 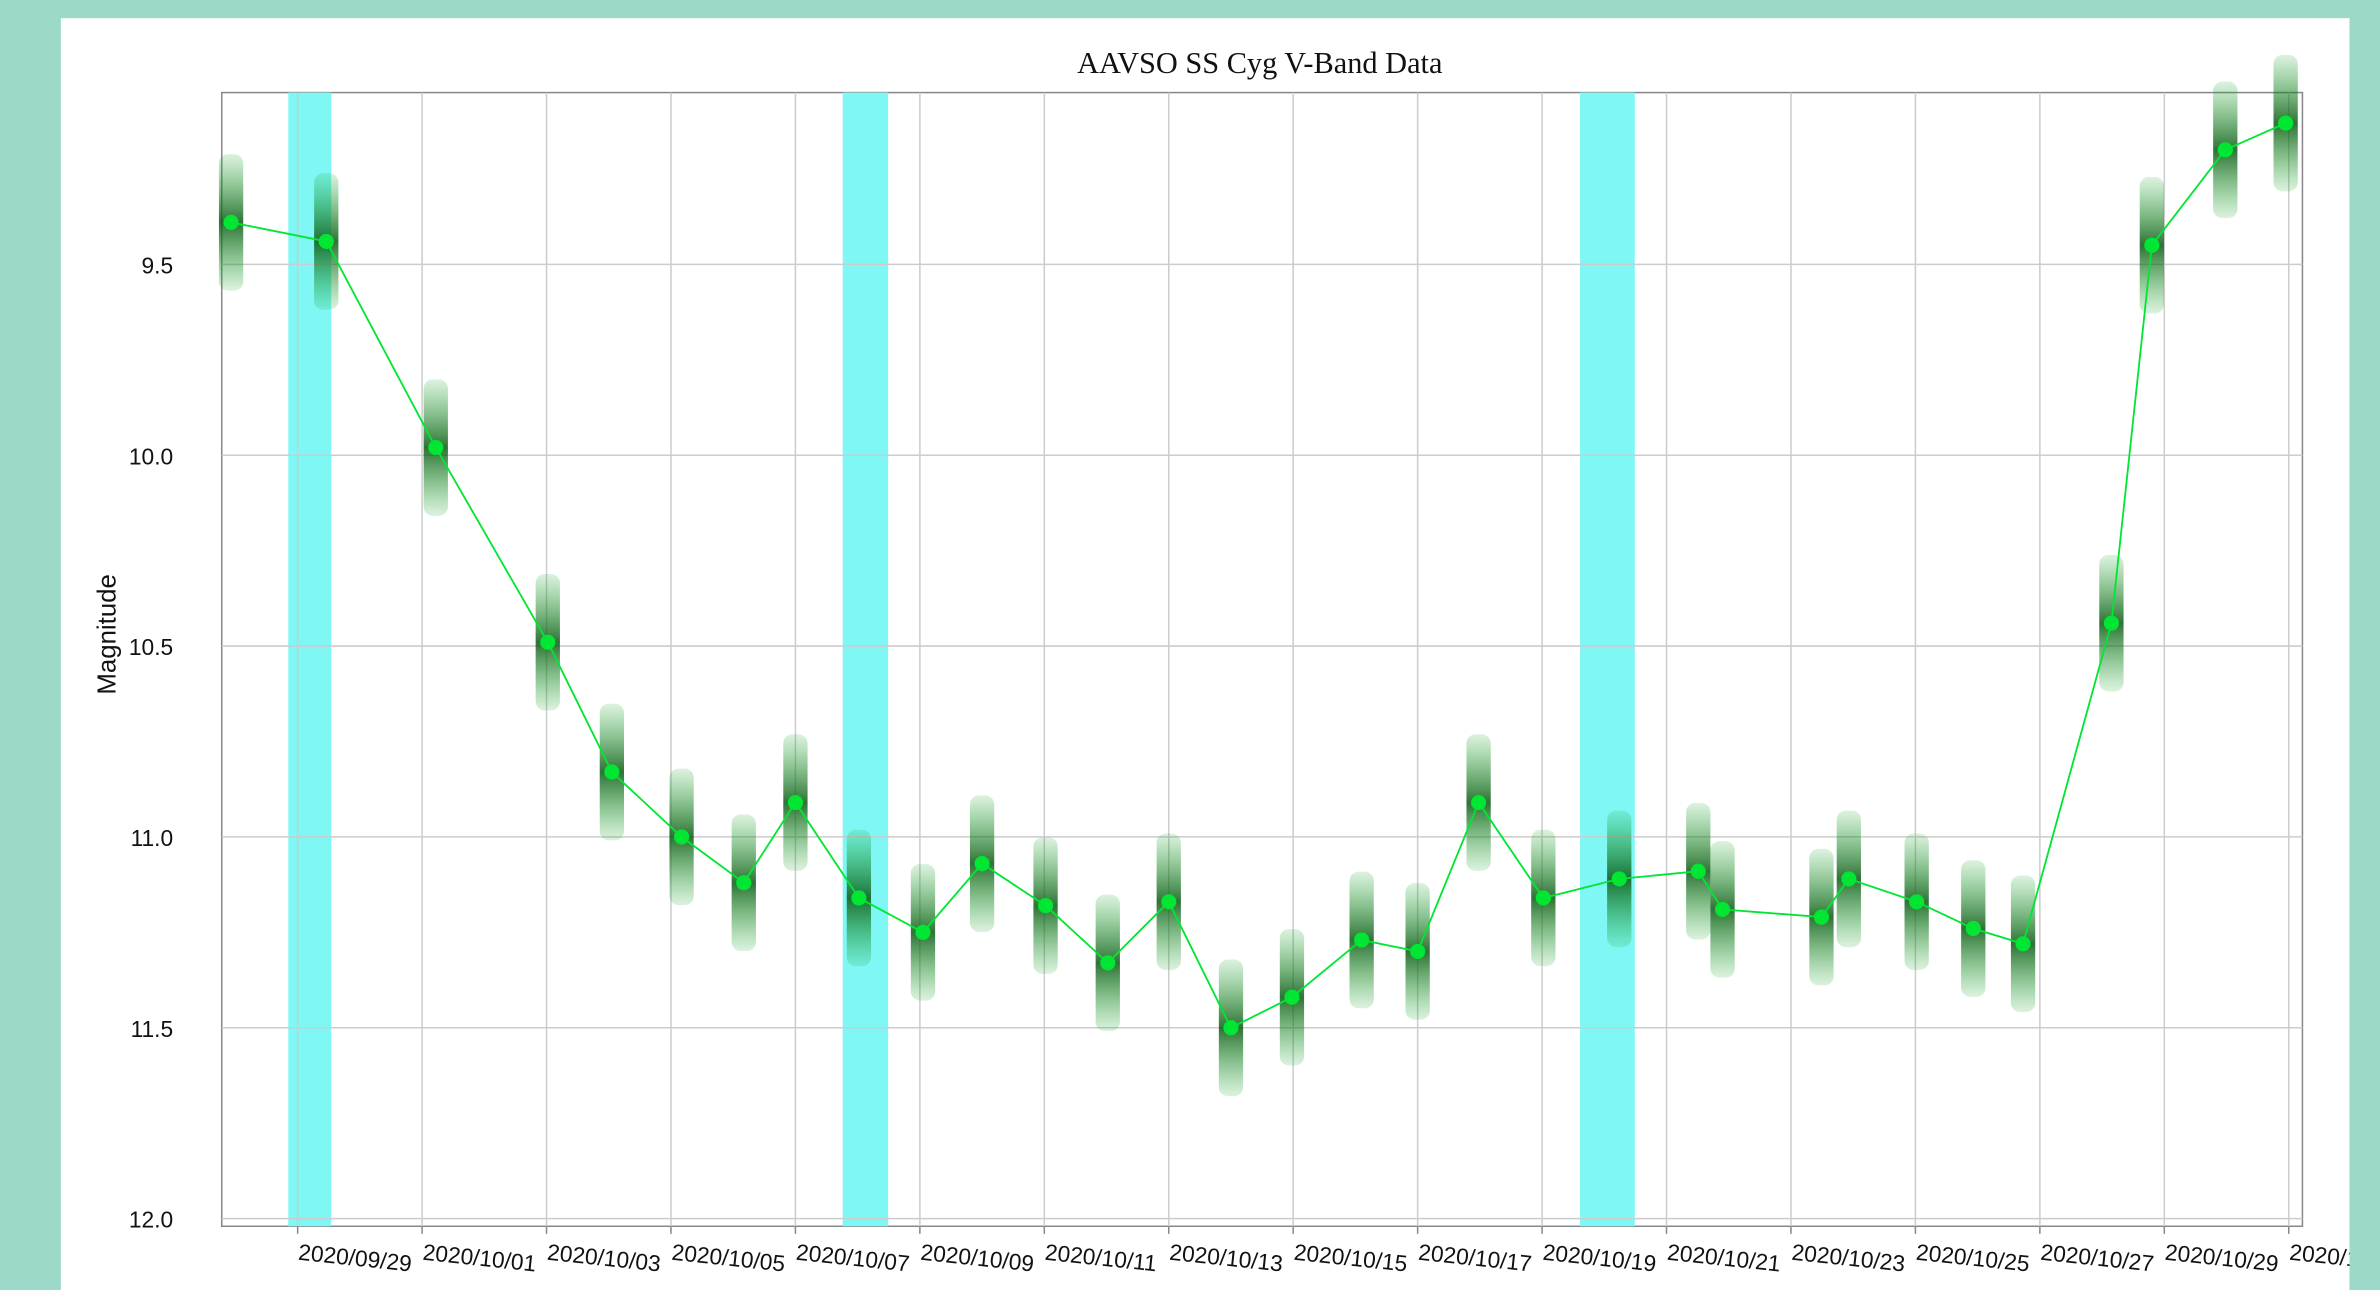 I want to click on y-tick-label: 11.0, so click(x=152, y=838).